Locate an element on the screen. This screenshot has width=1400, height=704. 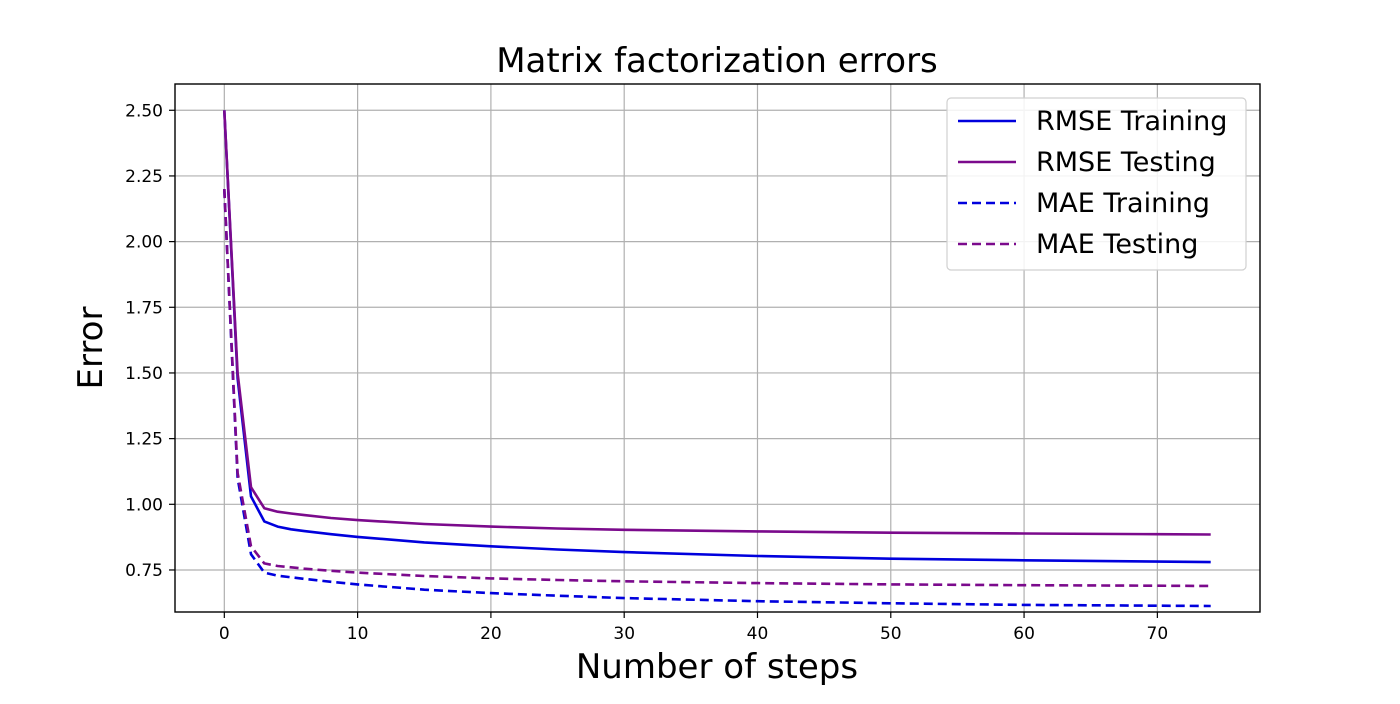
x-tick-label: 50 is located at coordinates (891, 634).